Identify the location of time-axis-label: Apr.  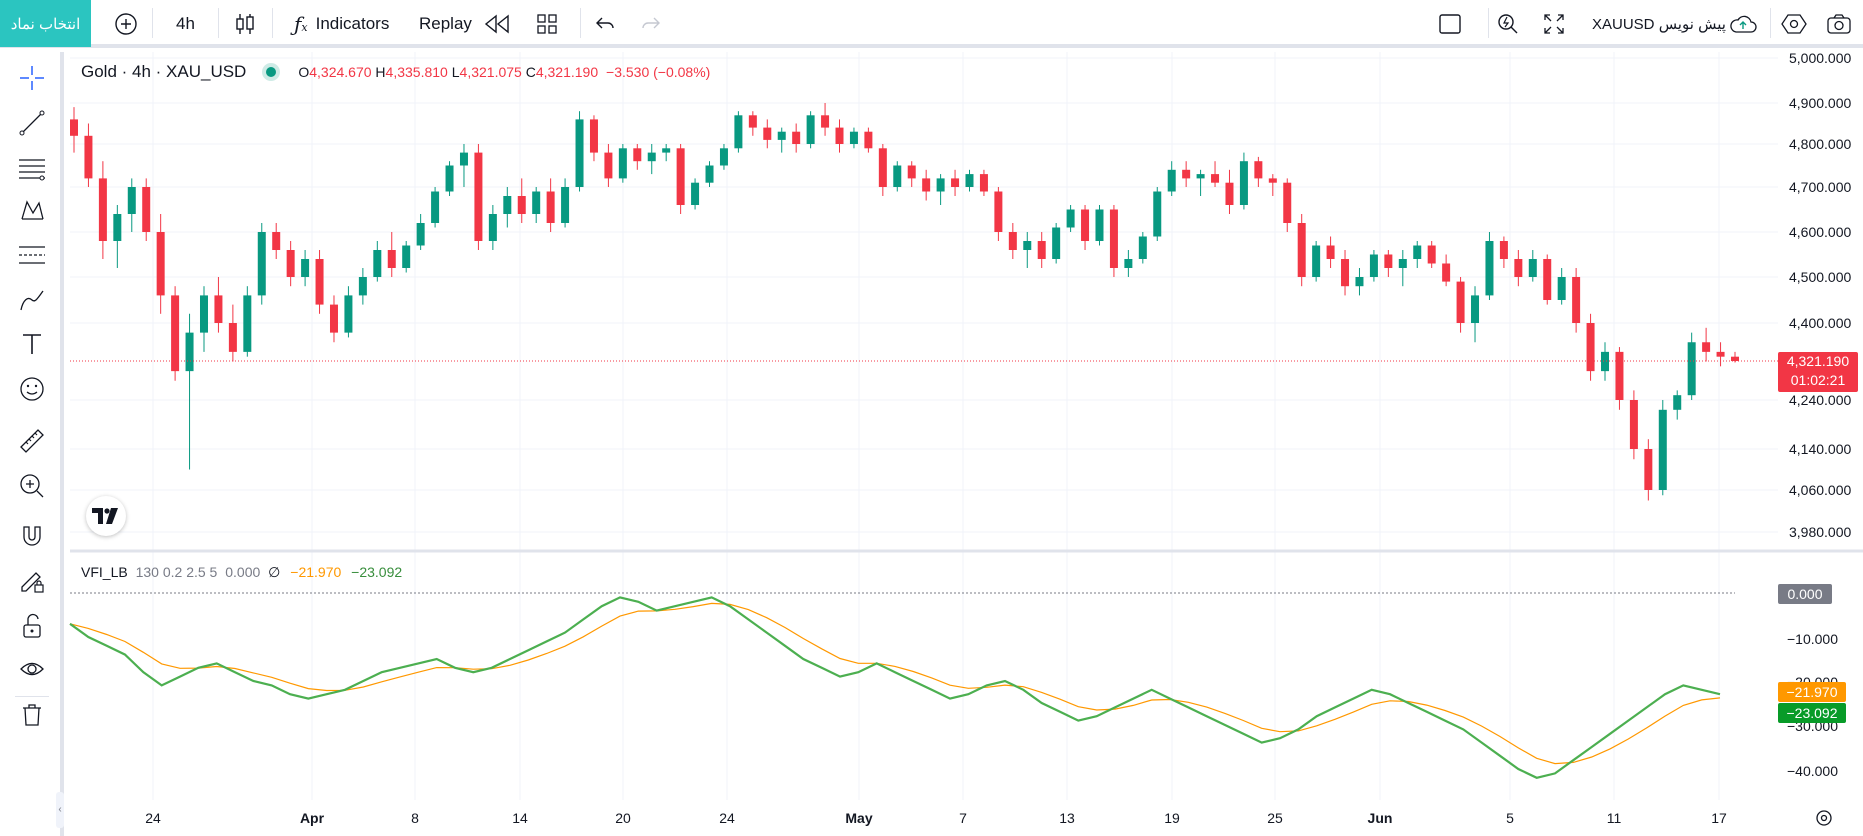
(312, 818).